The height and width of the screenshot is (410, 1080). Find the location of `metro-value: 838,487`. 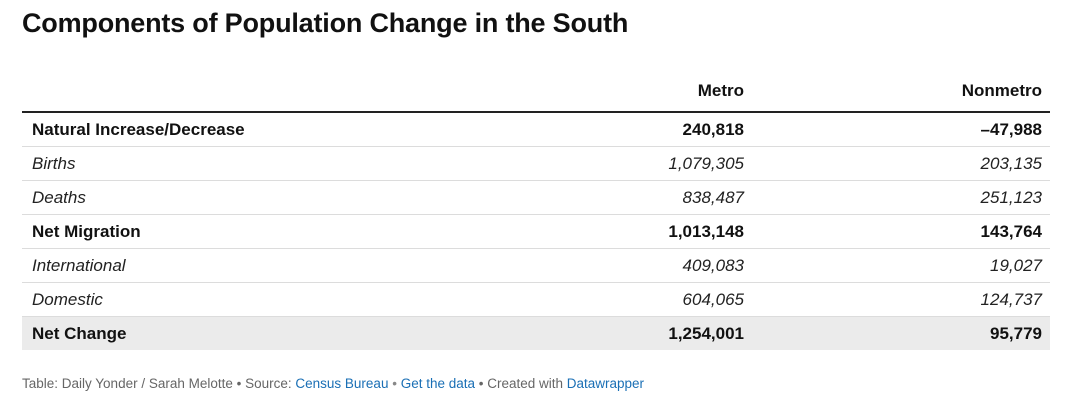

metro-value: 838,487 is located at coordinates (647, 197).